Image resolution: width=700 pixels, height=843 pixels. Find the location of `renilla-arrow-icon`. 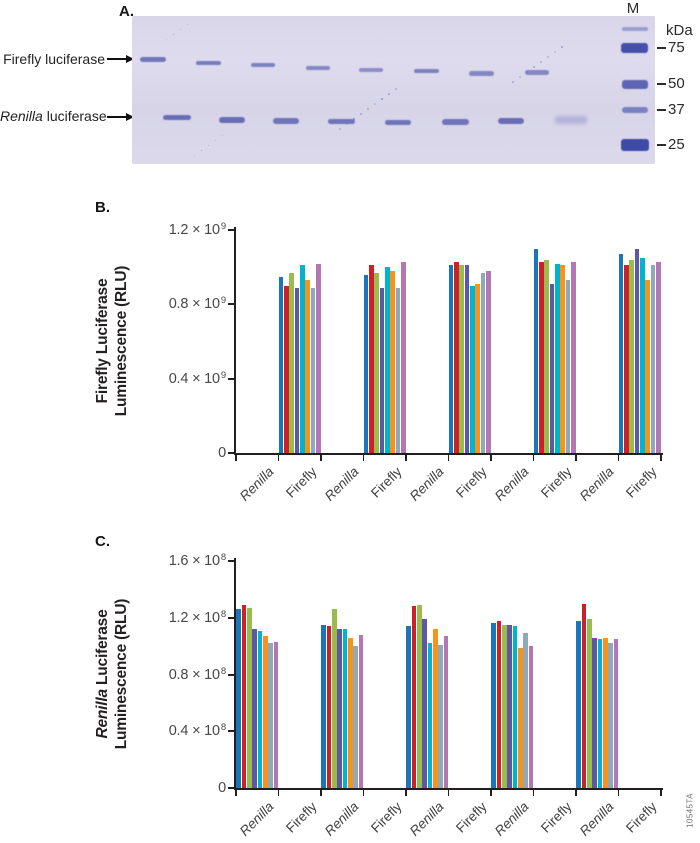

renilla-arrow-icon is located at coordinates (120, 116).